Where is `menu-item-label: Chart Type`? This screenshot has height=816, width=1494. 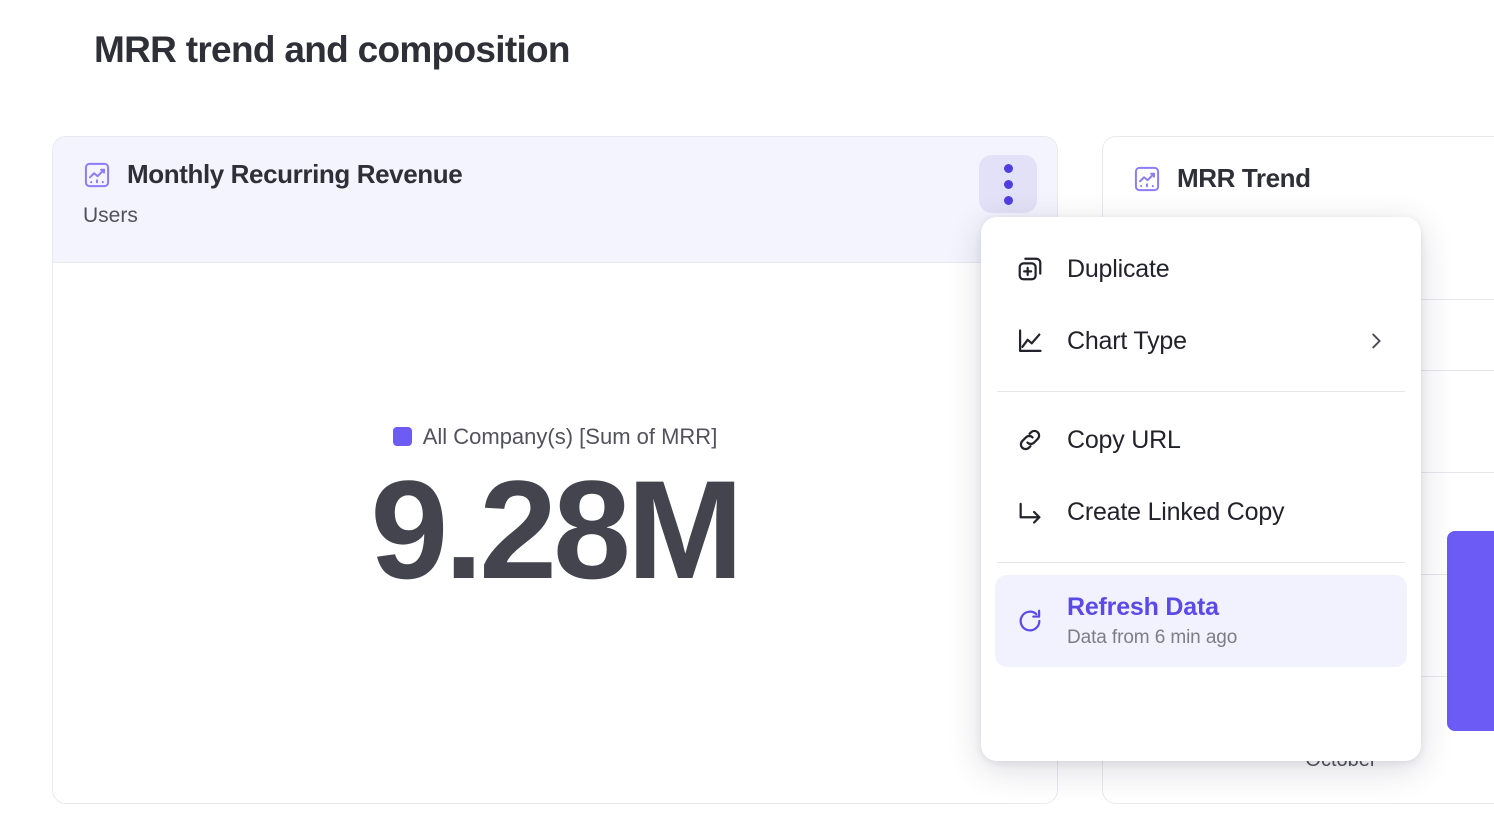 menu-item-label: Chart Type is located at coordinates (1127, 340).